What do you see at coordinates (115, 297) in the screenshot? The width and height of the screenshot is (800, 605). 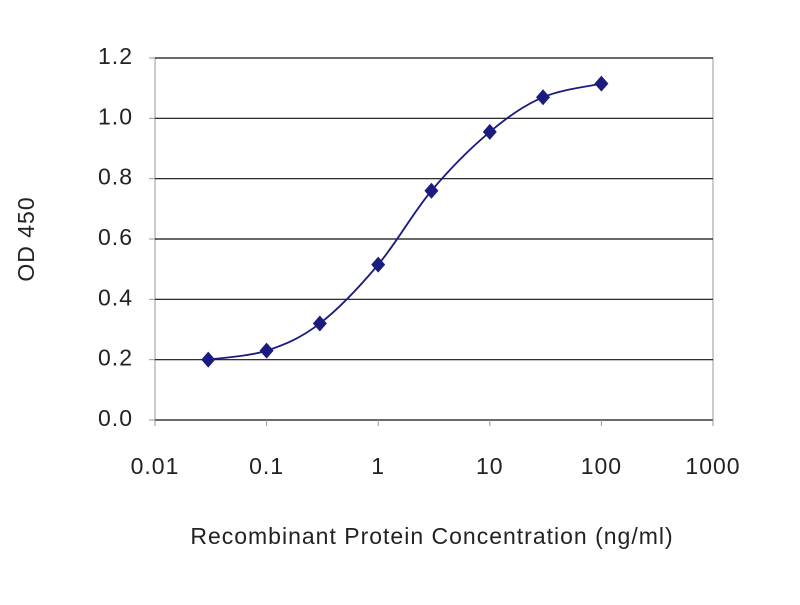 I see `y-tick-label: 0.4` at bounding box center [115, 297].